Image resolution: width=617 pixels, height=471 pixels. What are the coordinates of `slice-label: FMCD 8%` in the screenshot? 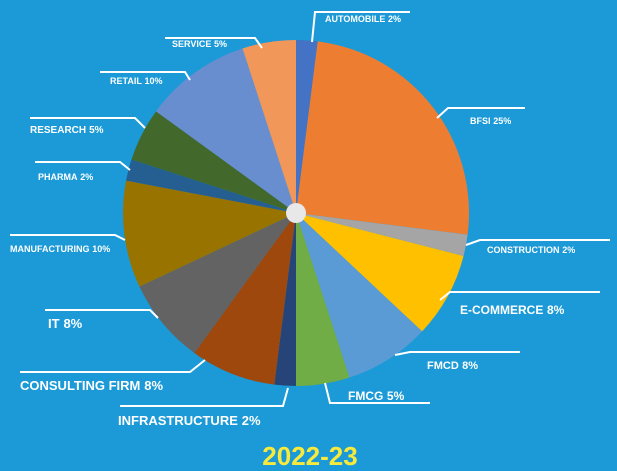 It's located at (452, 366).